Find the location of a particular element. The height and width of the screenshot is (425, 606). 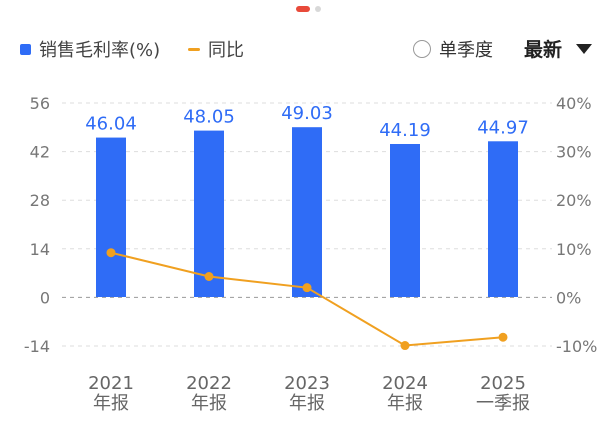

y-right-tick-label: 40% is located at coordinates (574, 103).